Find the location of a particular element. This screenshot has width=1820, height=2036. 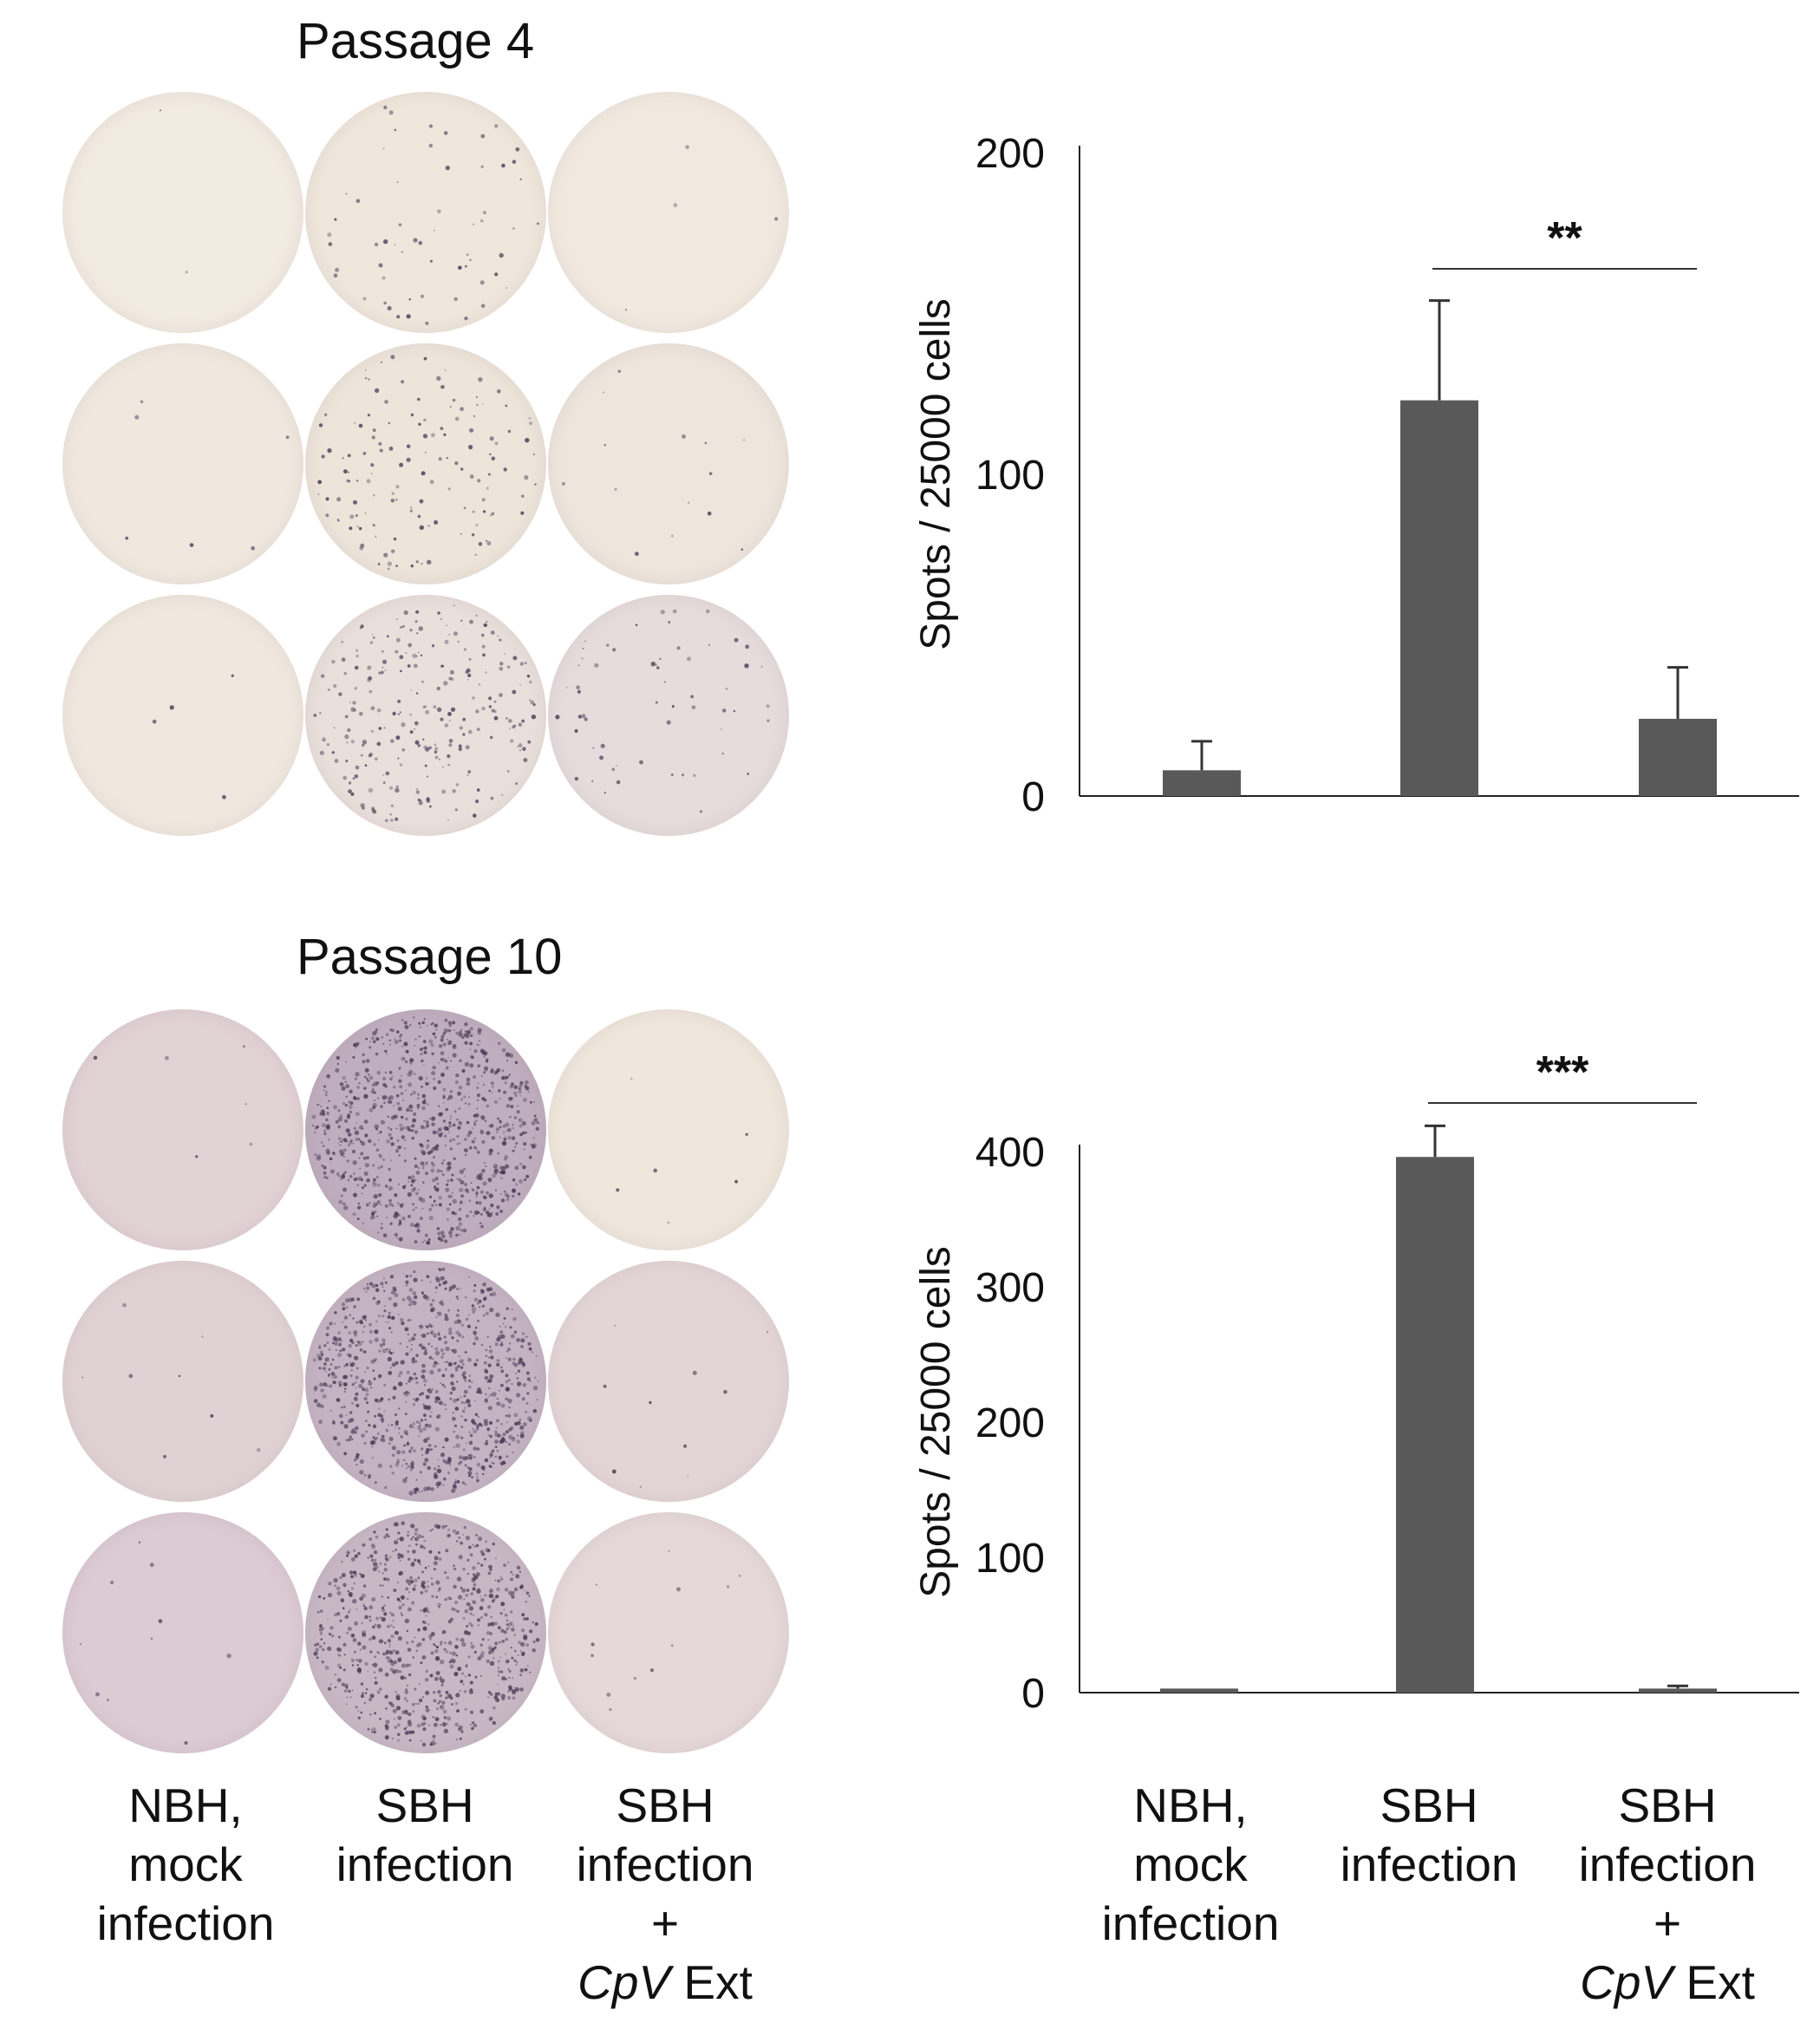

well-r3-c1 is located at coordinates (182, 1632).